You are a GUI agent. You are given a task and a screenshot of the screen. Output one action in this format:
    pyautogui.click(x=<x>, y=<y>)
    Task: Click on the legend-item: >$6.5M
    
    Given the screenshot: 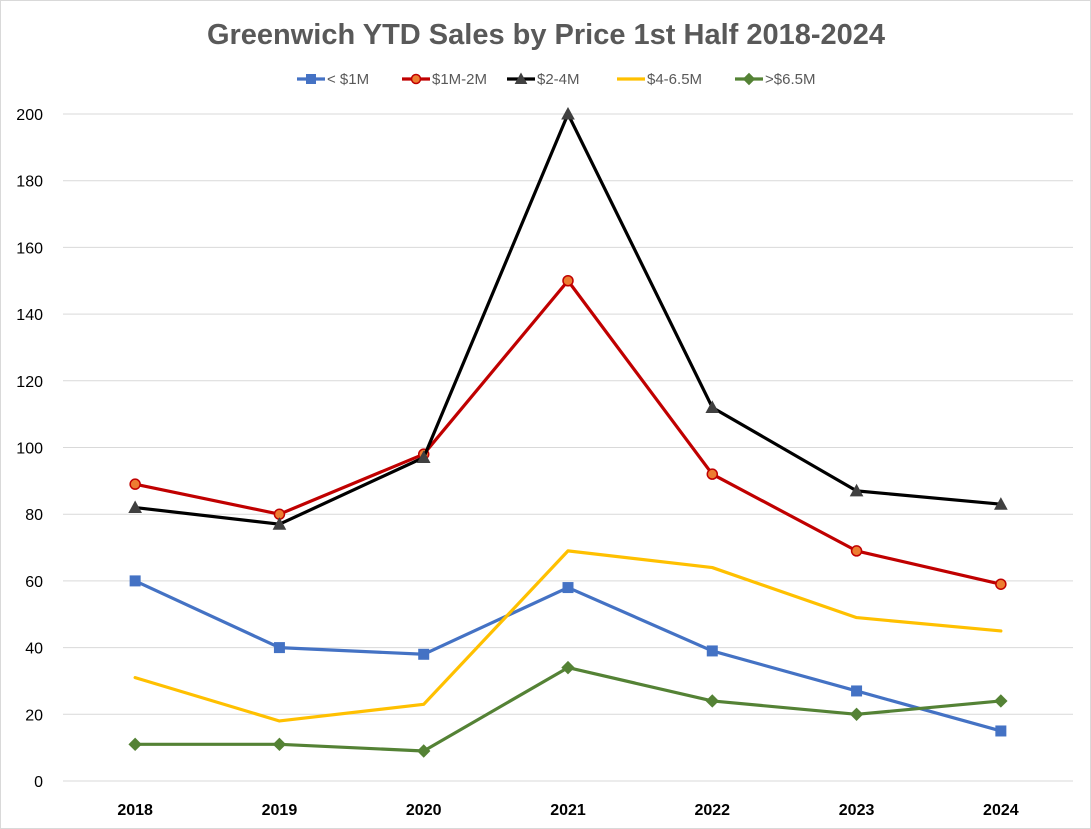 What is the action you would take?
    pyautogui.click(x=775, y=79)
    